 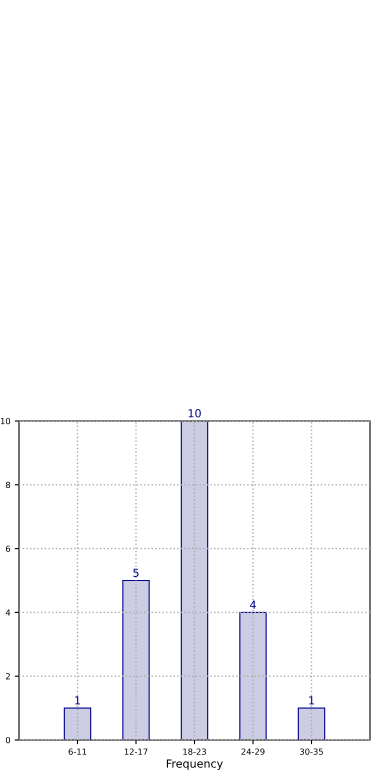 What do you see at coordinates (8, 740) in the screenshot?
I see `y-tick-label: 0` at bounding box center [8, 740].